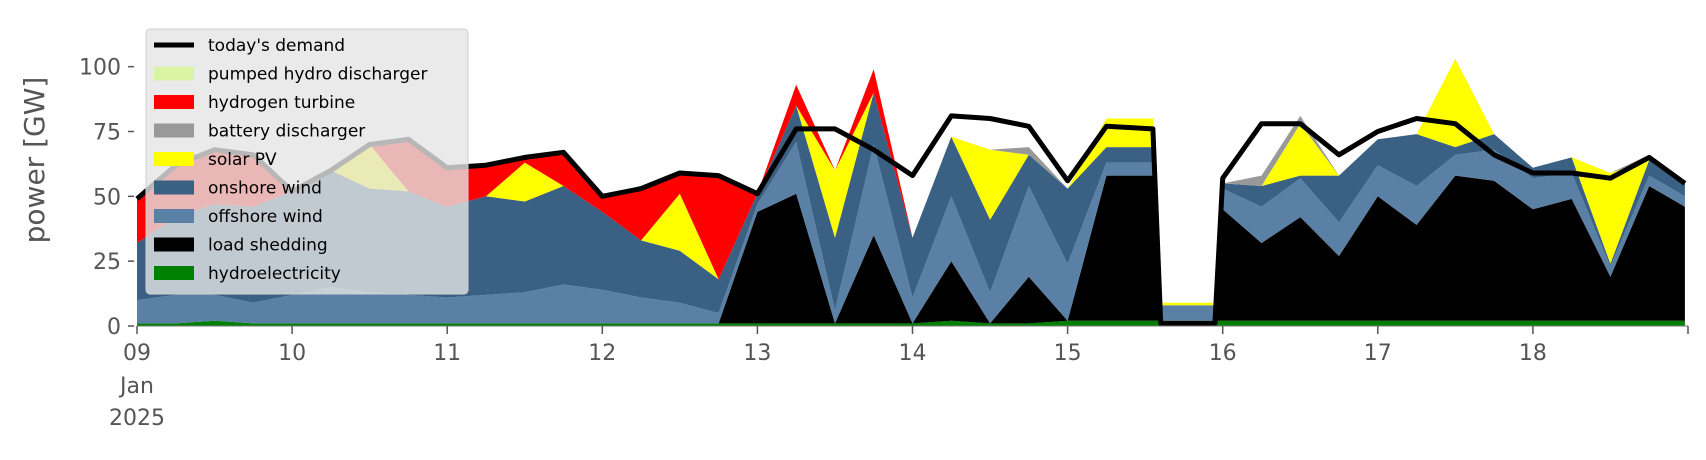 Image resolution: width=1706 pixels, height=460 pixels. Describe the element at coordinates (174, 273) in the screenshot. I see `legend-swatch-hydroelectricity` at that location.